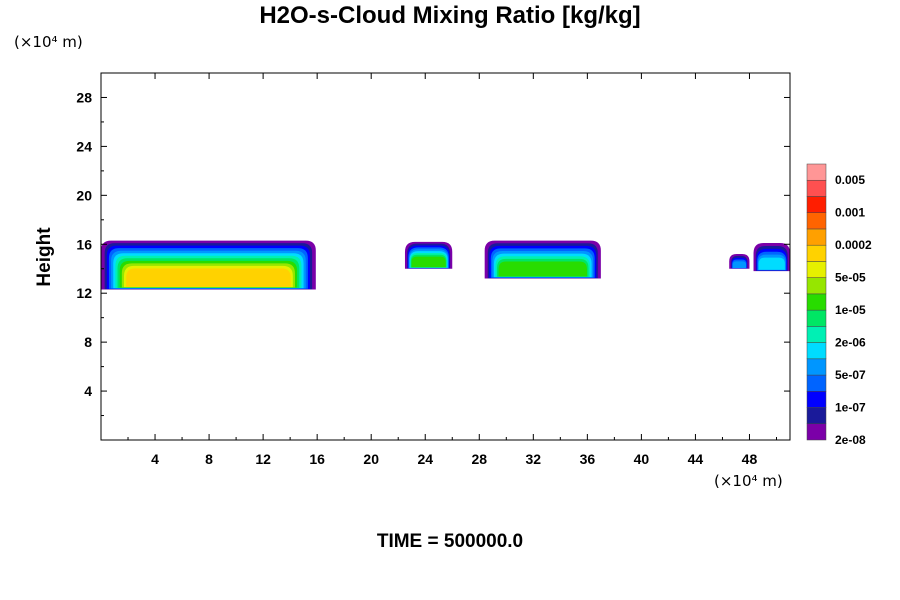 The height and width of the screenshot is (600, 900). I want to click on colorbar-label: 2e-08, so click(850, 440).